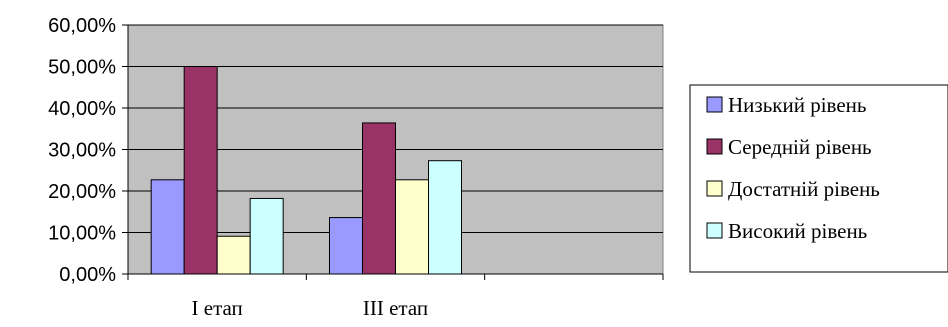 The height and width of the screenshot is (327, 948). I want to click on legend-label: Високий рівень, so click(797, 231).